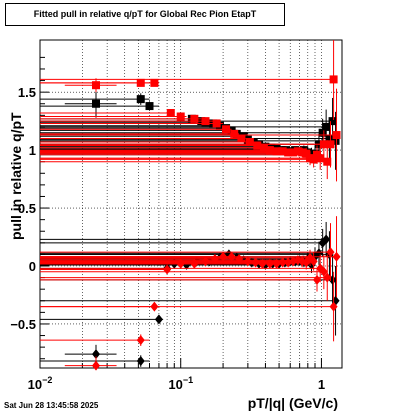 Image resolution: width=400 pixels, height=414 pixels. What do you see at coordinates (188, 380) in the screenshot?
I see `x-tick-exponent: −1` at bounding box center [188, 380].